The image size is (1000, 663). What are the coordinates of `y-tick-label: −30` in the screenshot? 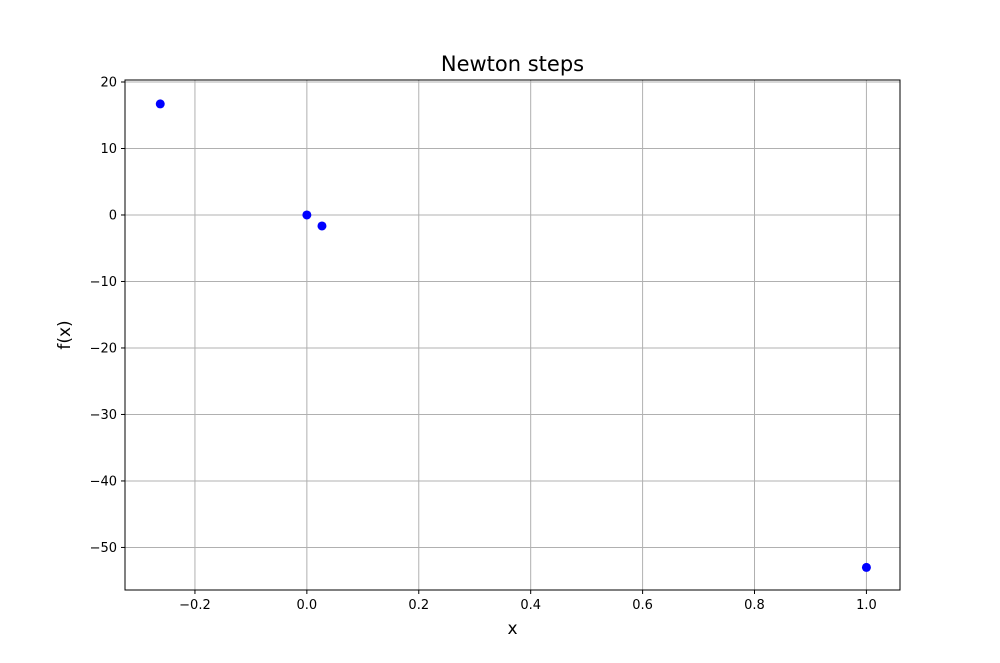 It's located at (103, 415).